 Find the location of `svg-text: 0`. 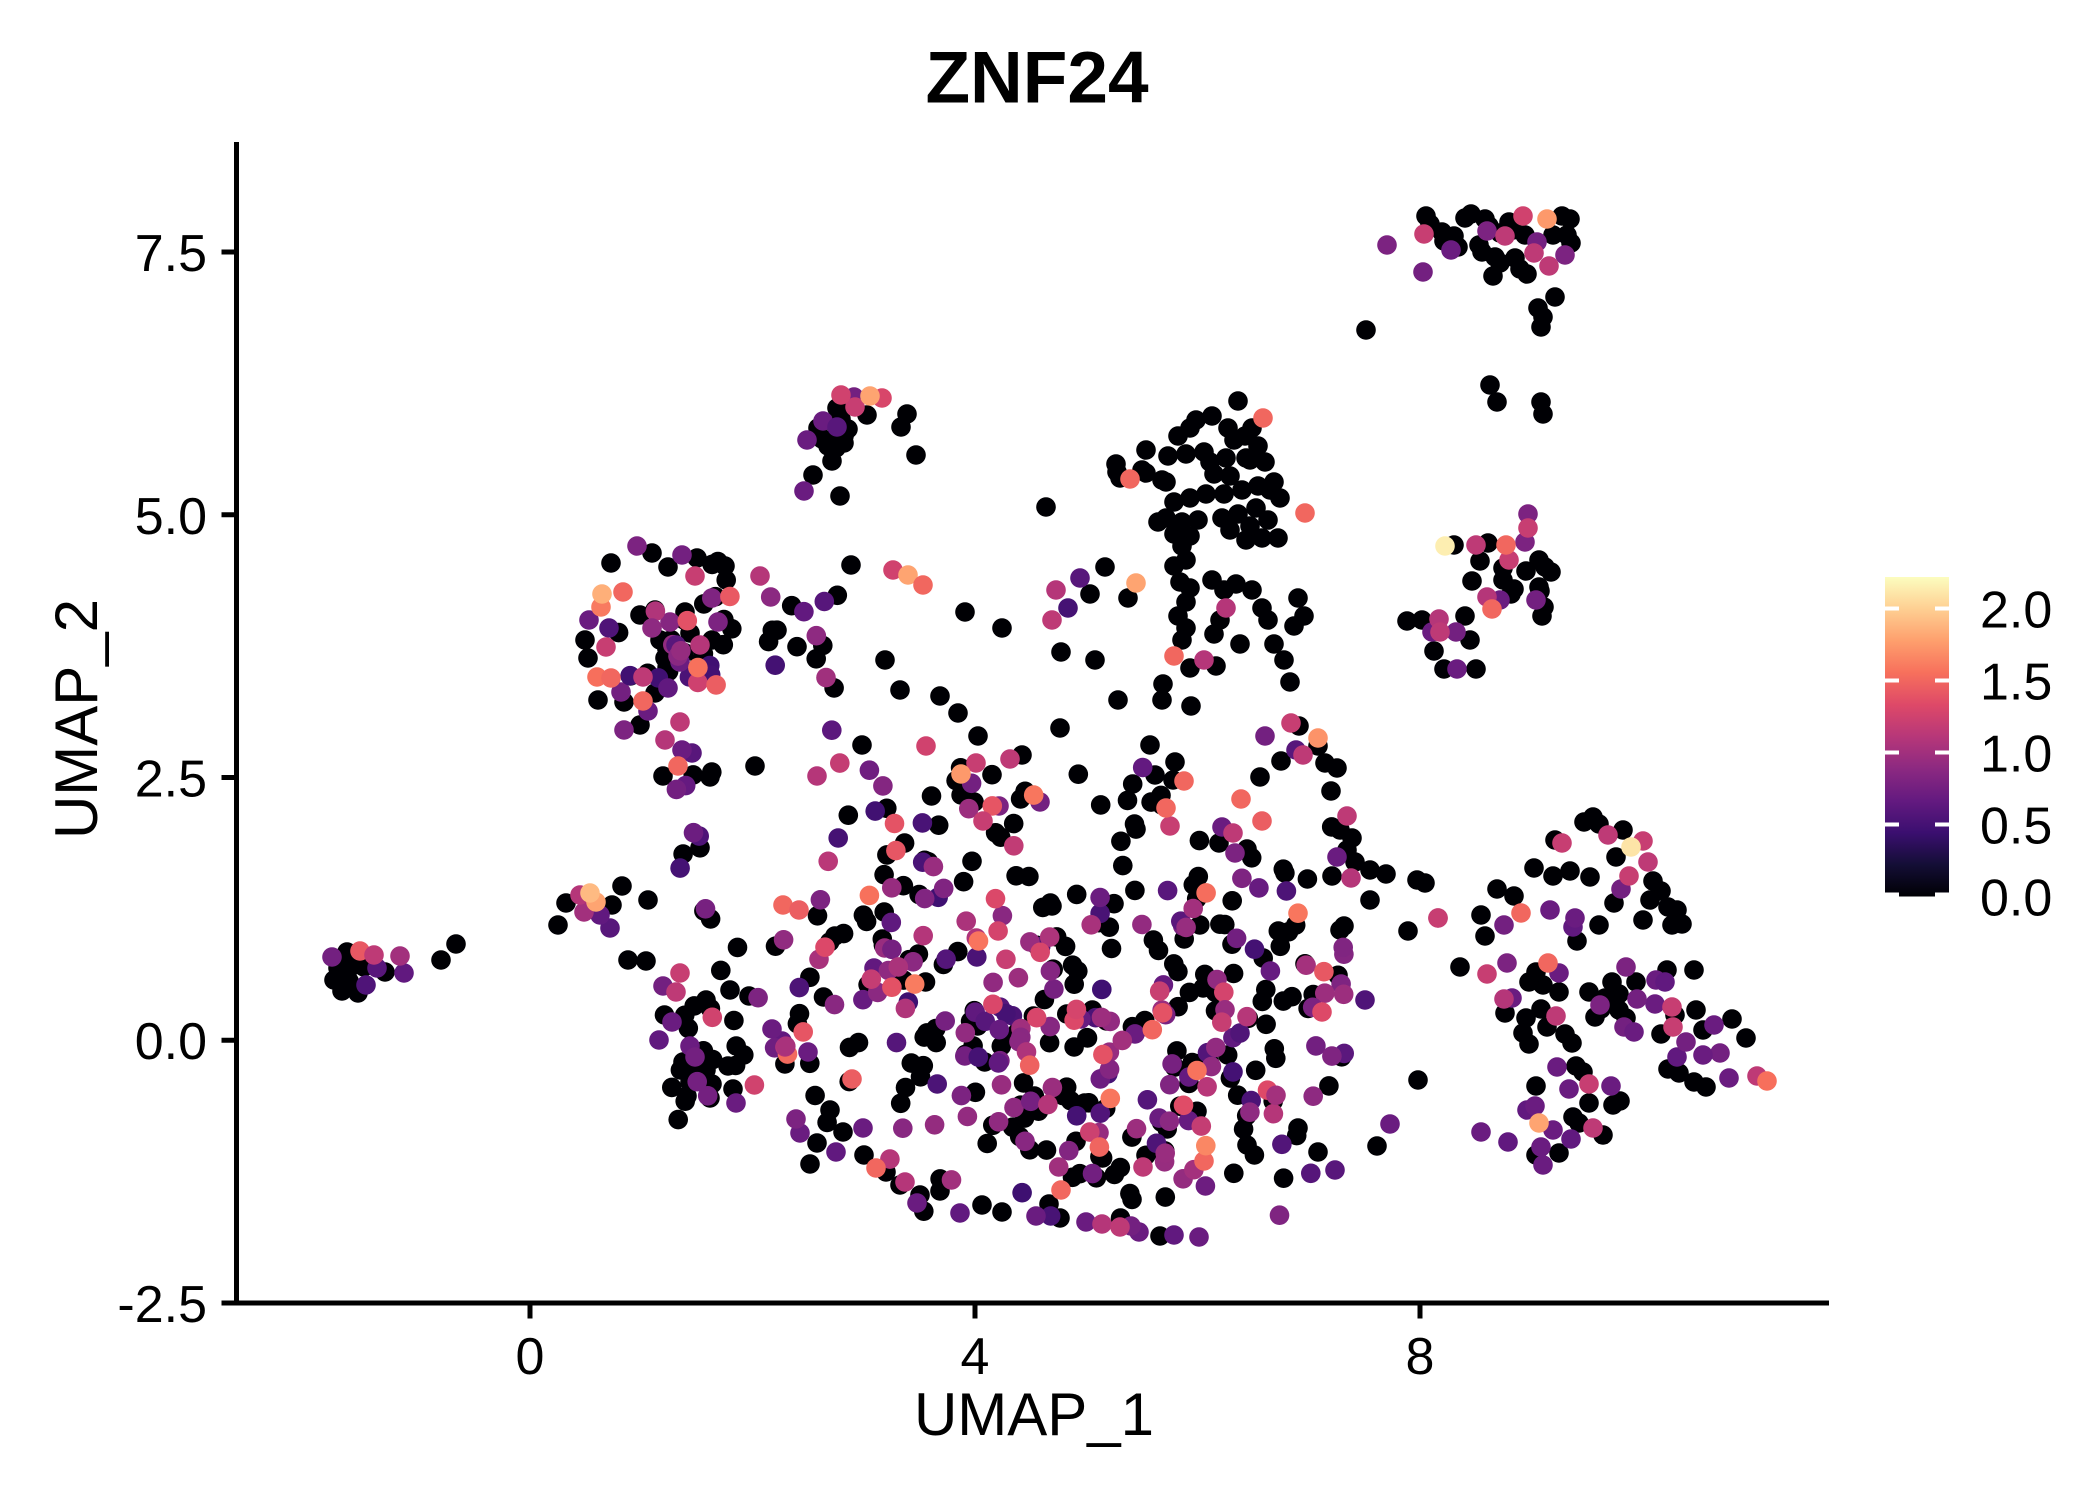

svg-text: 0 is located at coordinates (530, 1357).